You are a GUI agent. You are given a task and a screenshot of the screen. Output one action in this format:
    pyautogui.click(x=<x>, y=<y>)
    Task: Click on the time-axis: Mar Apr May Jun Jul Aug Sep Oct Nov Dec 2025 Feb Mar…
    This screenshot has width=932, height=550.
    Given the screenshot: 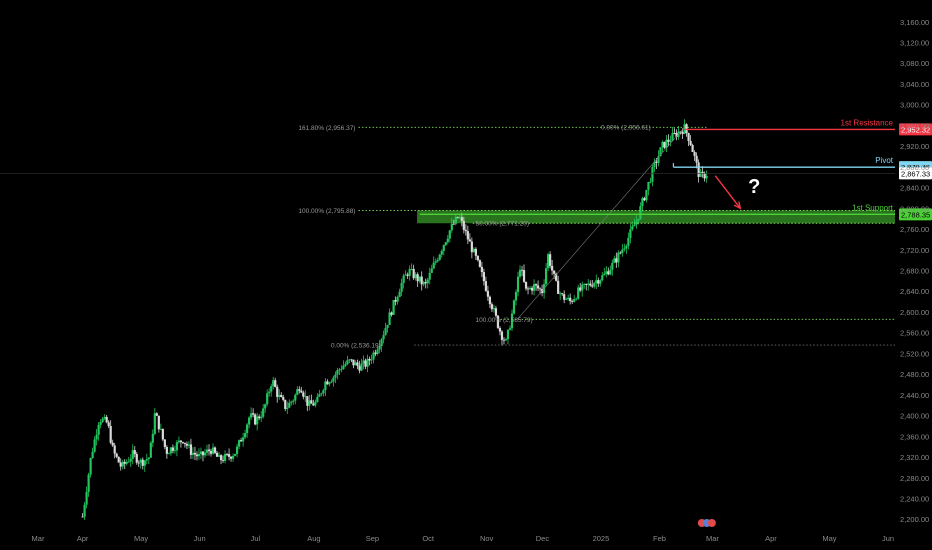 What is the action you would take?
    pyautogui.click(x=463, y=538)
    